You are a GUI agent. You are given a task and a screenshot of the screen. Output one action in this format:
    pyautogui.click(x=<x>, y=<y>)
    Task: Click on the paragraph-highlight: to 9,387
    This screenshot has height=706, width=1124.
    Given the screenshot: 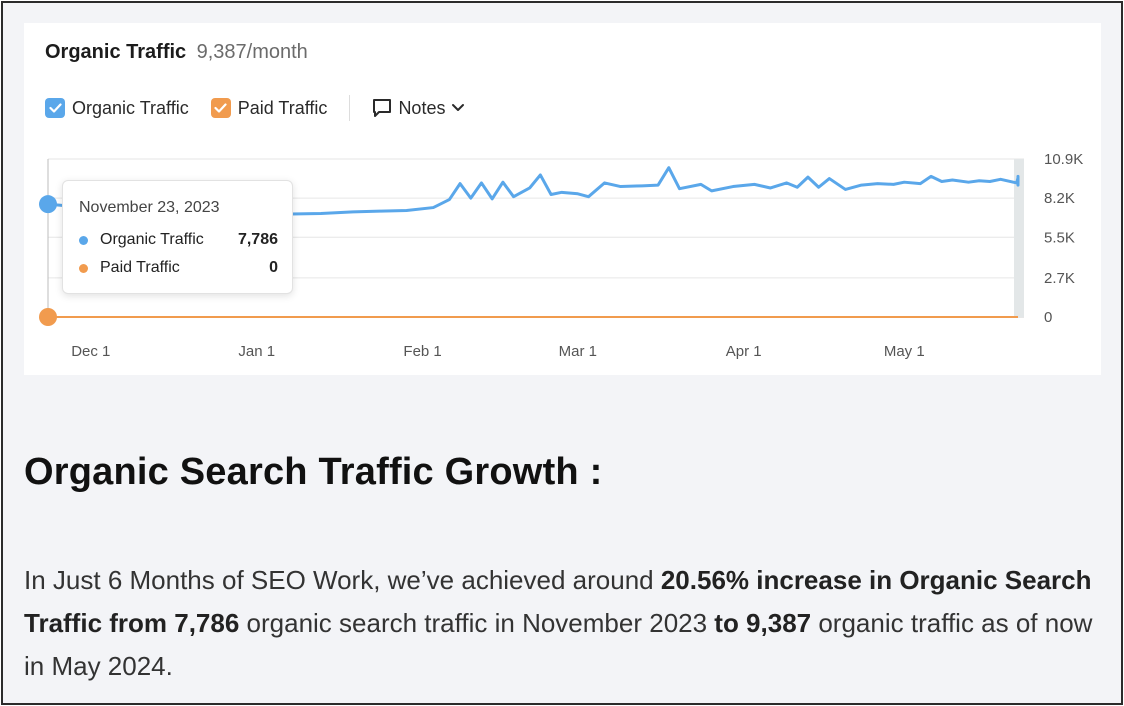 What is the action you would take?
    pyautogui.click(x=763, y=623)
    